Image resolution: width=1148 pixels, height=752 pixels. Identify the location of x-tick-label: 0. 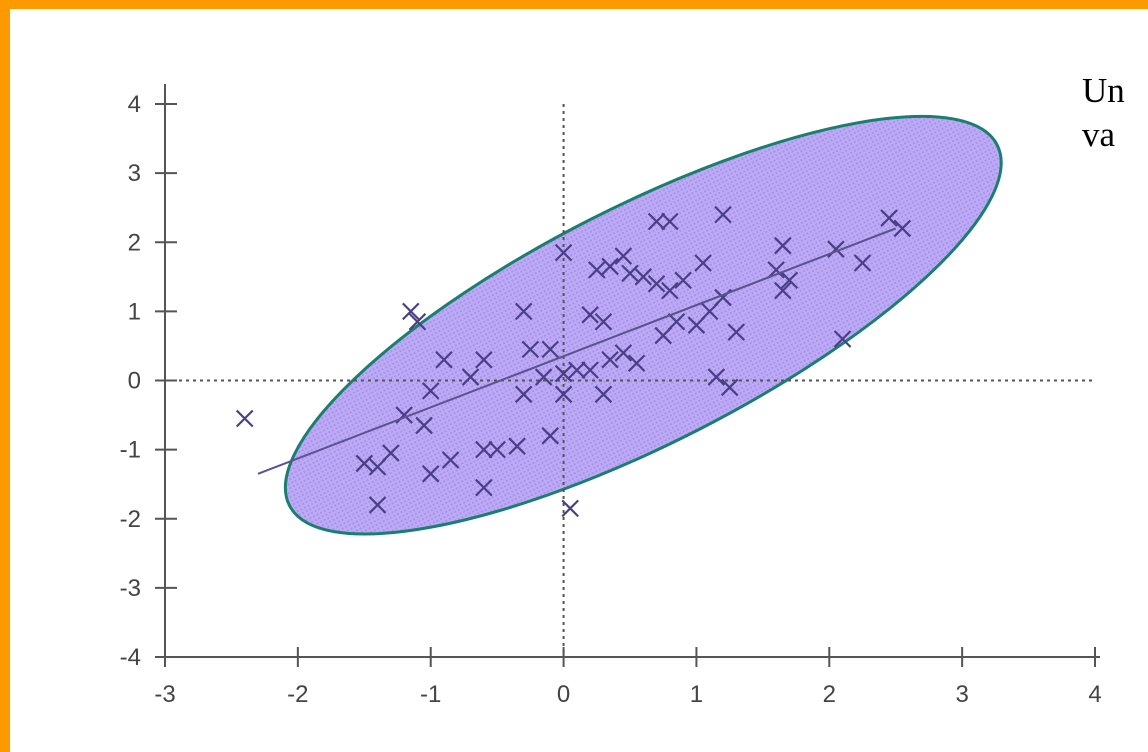
(563, 694).